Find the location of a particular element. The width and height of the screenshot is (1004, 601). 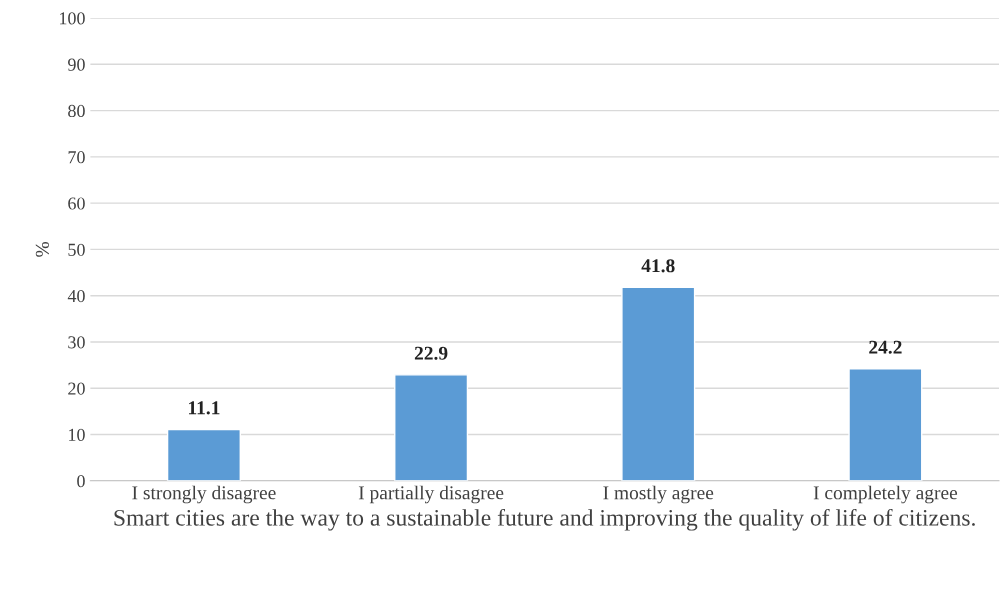

y-tick-label: 0 is located at coordinates (81, 481).